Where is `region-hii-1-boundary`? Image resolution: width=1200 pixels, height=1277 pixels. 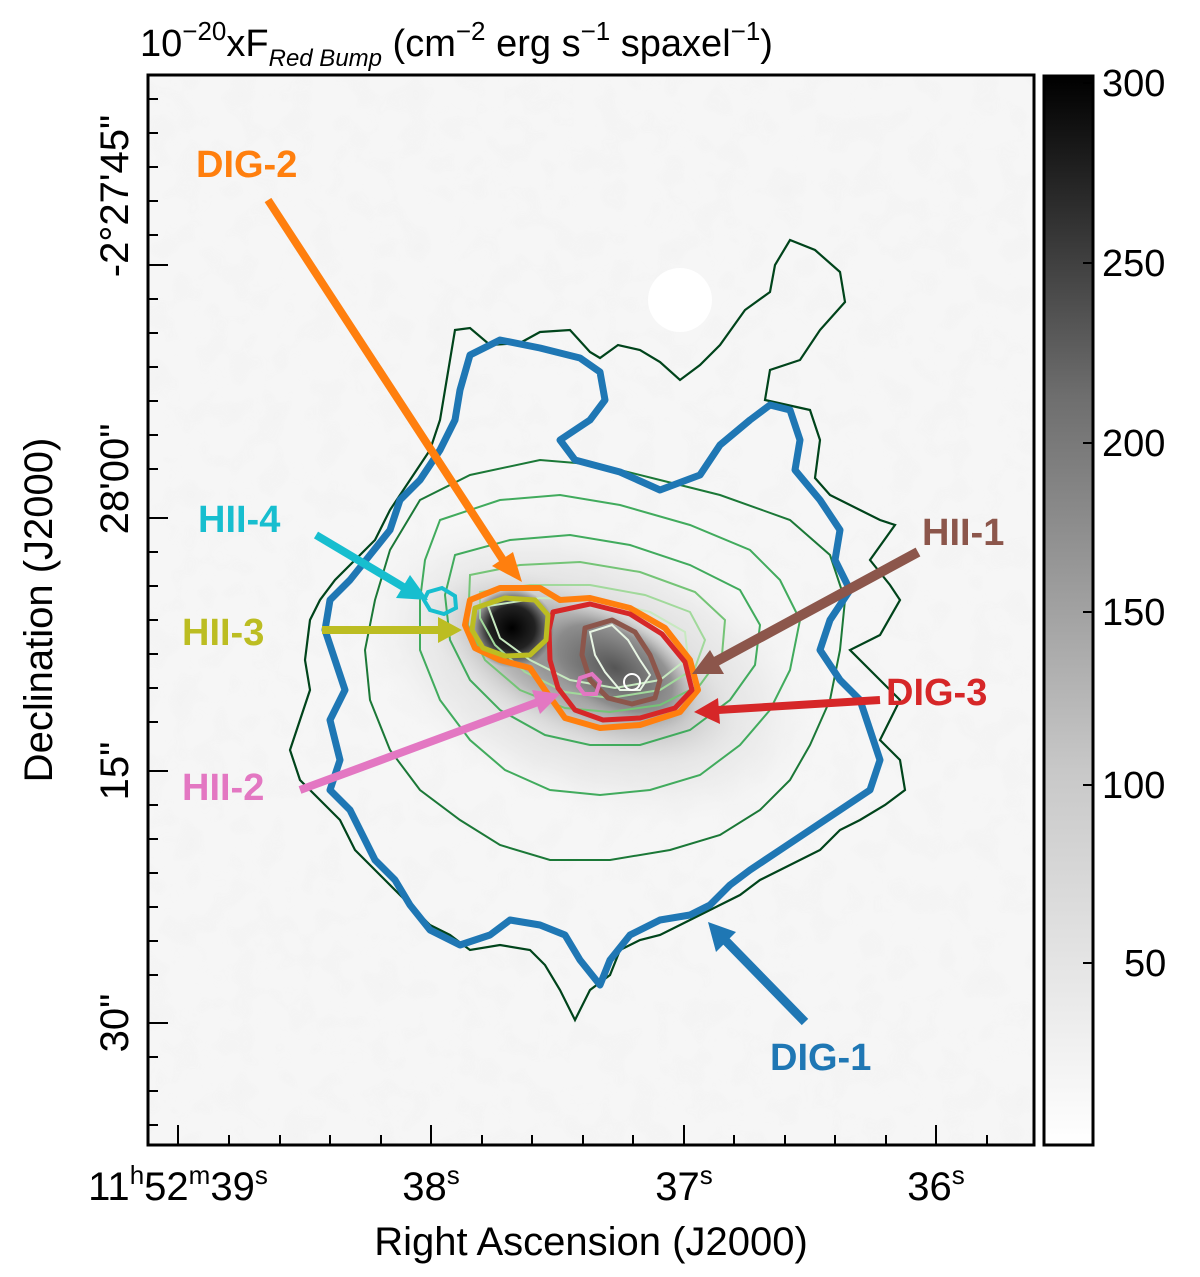 region-hii-1-boundary is located at coordinates (621, 662).